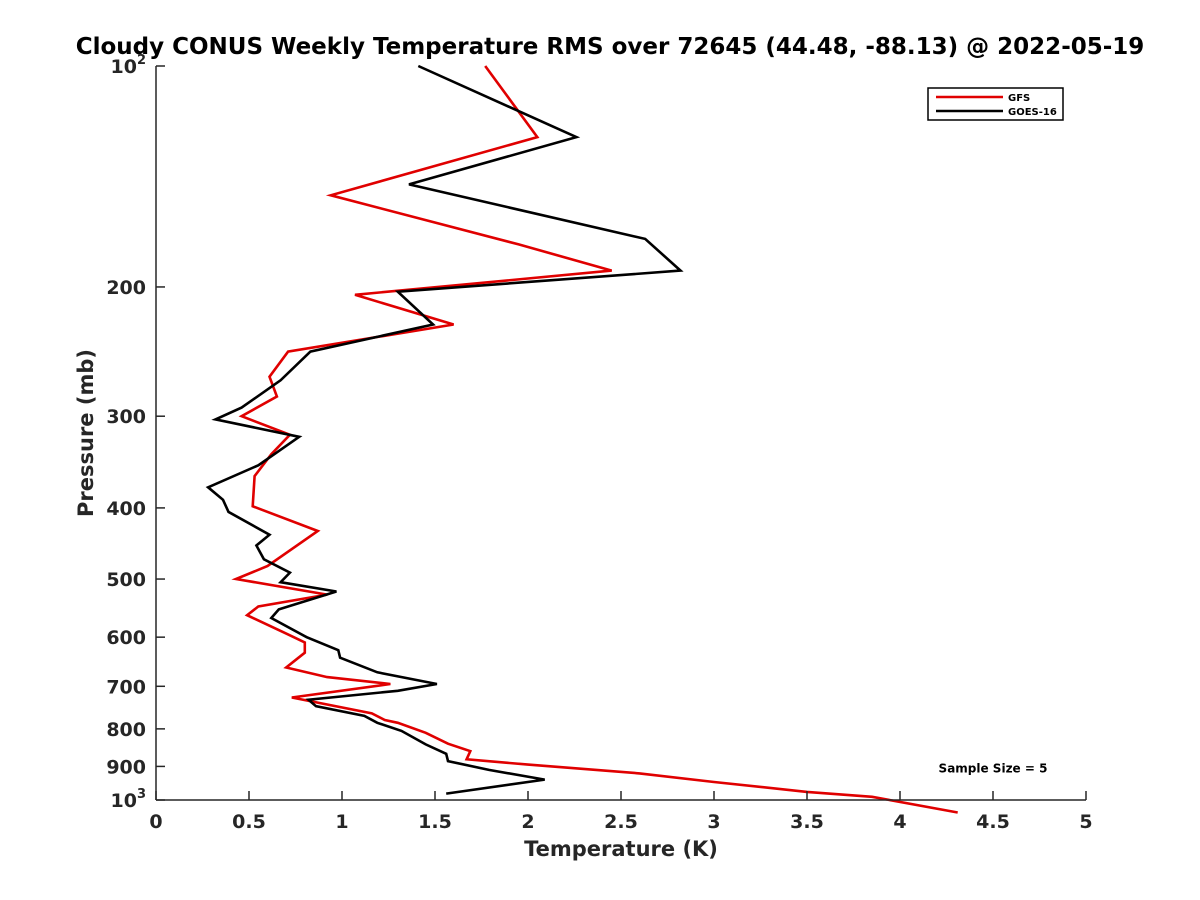  I want to click on x-tick-label: 0, so click(155, 822).